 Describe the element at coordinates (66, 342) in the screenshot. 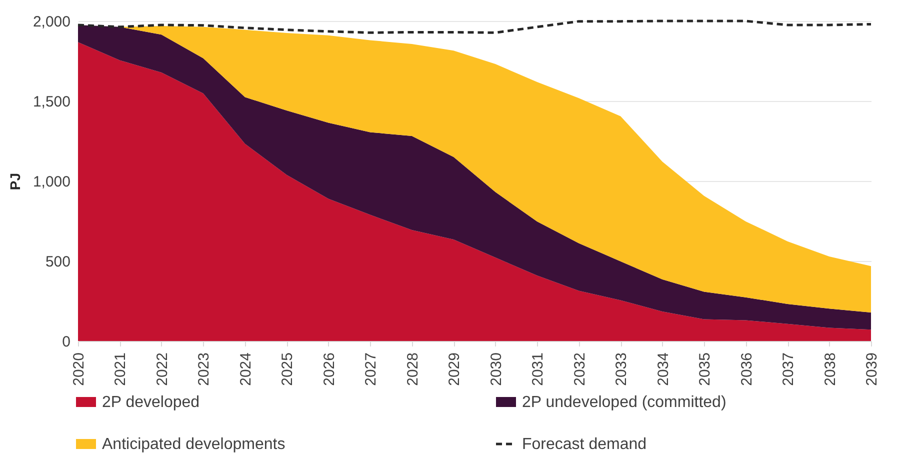

I see `y-tick-label: 0` at that location.